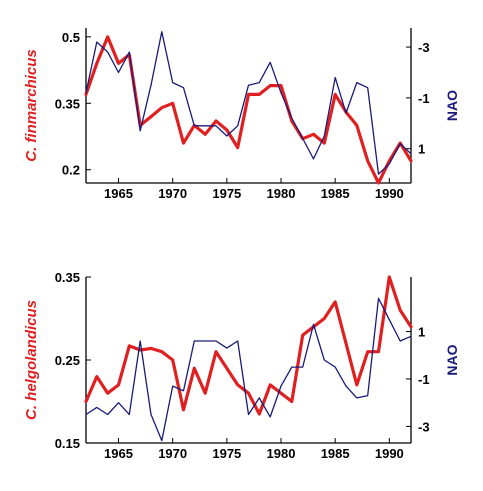 The image size is (483, 491). I want to click on y-axis-label: C. helgolandicus, so click(31, 360).